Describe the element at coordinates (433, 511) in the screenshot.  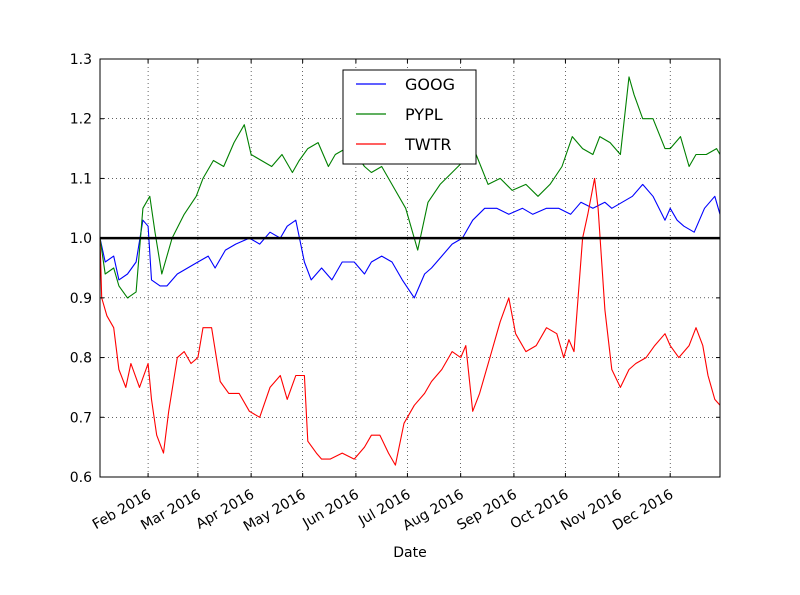
I see `x-tick-label: Aug 2016` at that location.